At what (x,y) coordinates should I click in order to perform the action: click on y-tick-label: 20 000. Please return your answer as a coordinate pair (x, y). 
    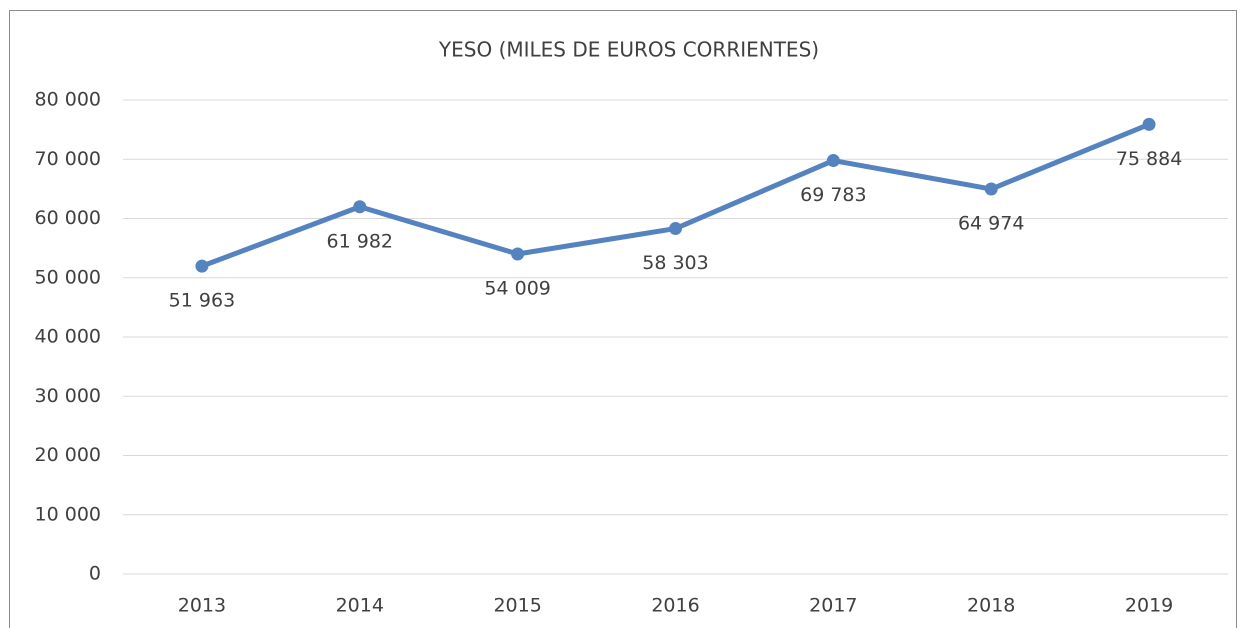
    Looking at the image, I should click on (68, 455).